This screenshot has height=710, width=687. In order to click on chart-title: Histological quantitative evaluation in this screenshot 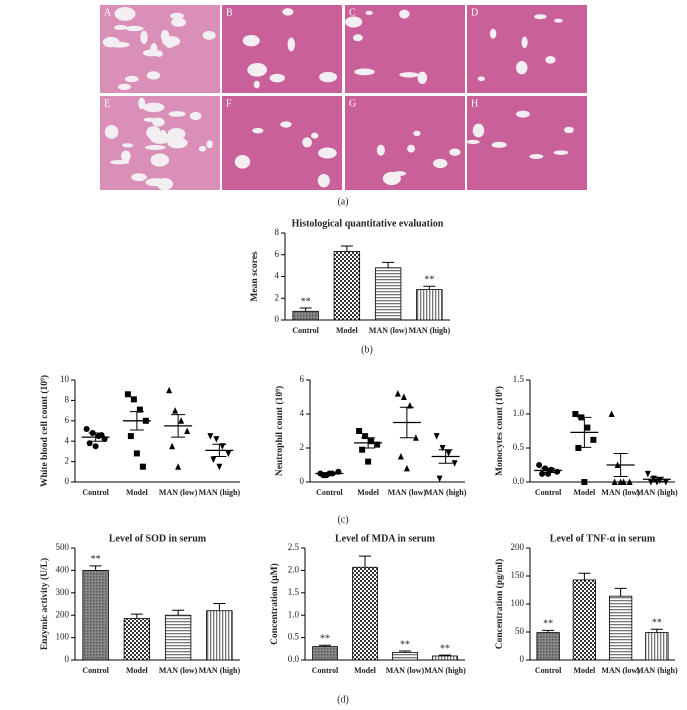, I will do `click(368, 223)`.